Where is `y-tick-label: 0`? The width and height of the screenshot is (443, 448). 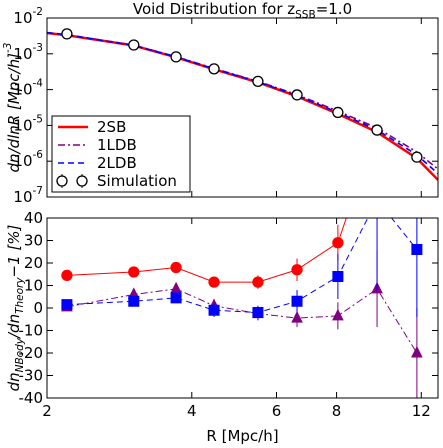
y-tick-label: 0 is located at coordinates (38, 308).